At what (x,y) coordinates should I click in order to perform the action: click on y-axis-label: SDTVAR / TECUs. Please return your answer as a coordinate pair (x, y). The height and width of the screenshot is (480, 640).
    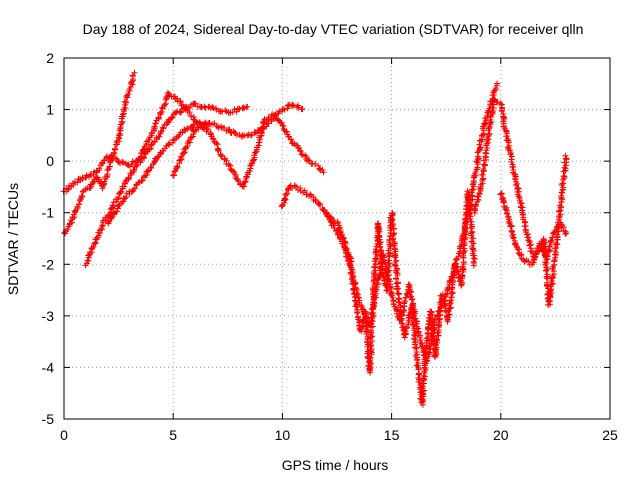
    Looking at the image, I should click on (13, 239).